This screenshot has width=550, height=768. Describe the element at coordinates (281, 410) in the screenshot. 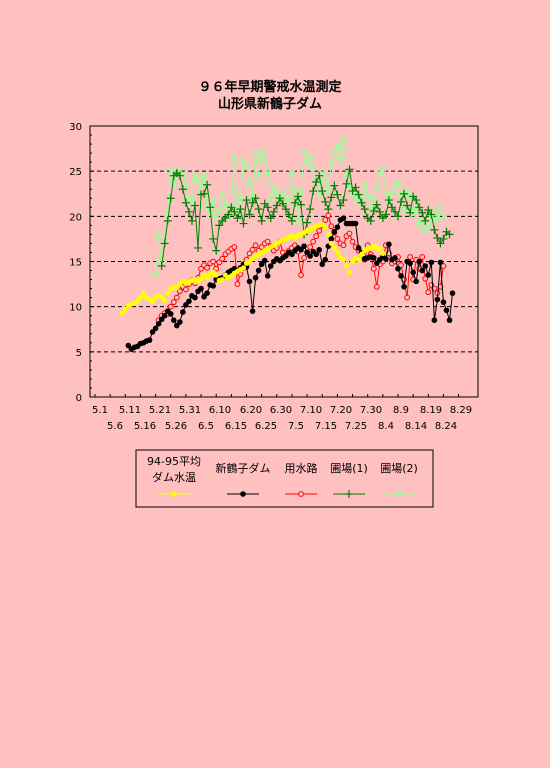

I see `x-tick-label: 6.30` at that location.